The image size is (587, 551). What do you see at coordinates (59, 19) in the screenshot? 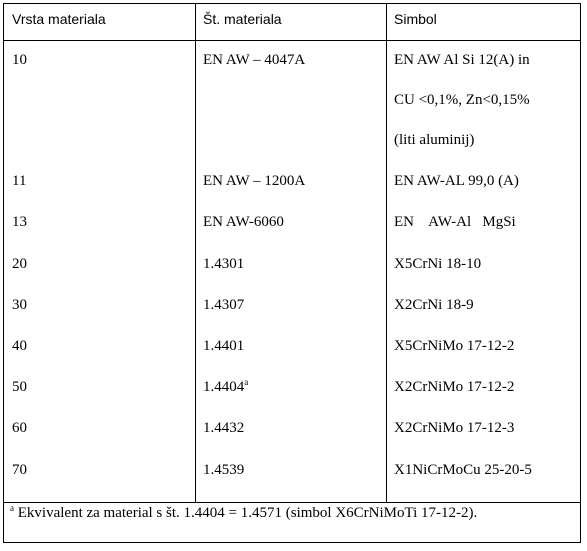
I see `header-vrsta-materiala: Vrsta materiala` at bounding box center [59, 19].